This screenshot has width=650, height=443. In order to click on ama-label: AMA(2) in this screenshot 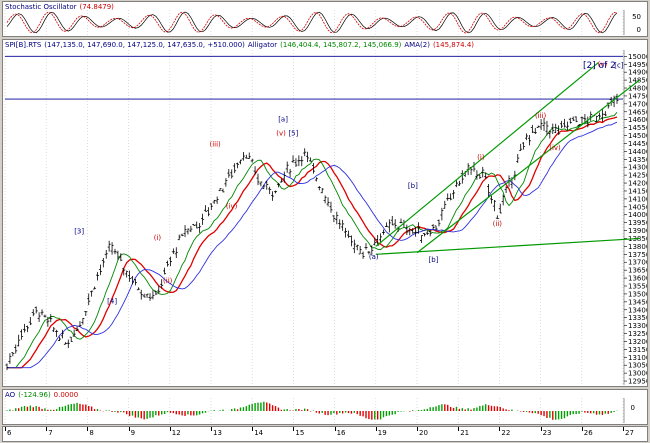, I will do `click(417, 45)`.